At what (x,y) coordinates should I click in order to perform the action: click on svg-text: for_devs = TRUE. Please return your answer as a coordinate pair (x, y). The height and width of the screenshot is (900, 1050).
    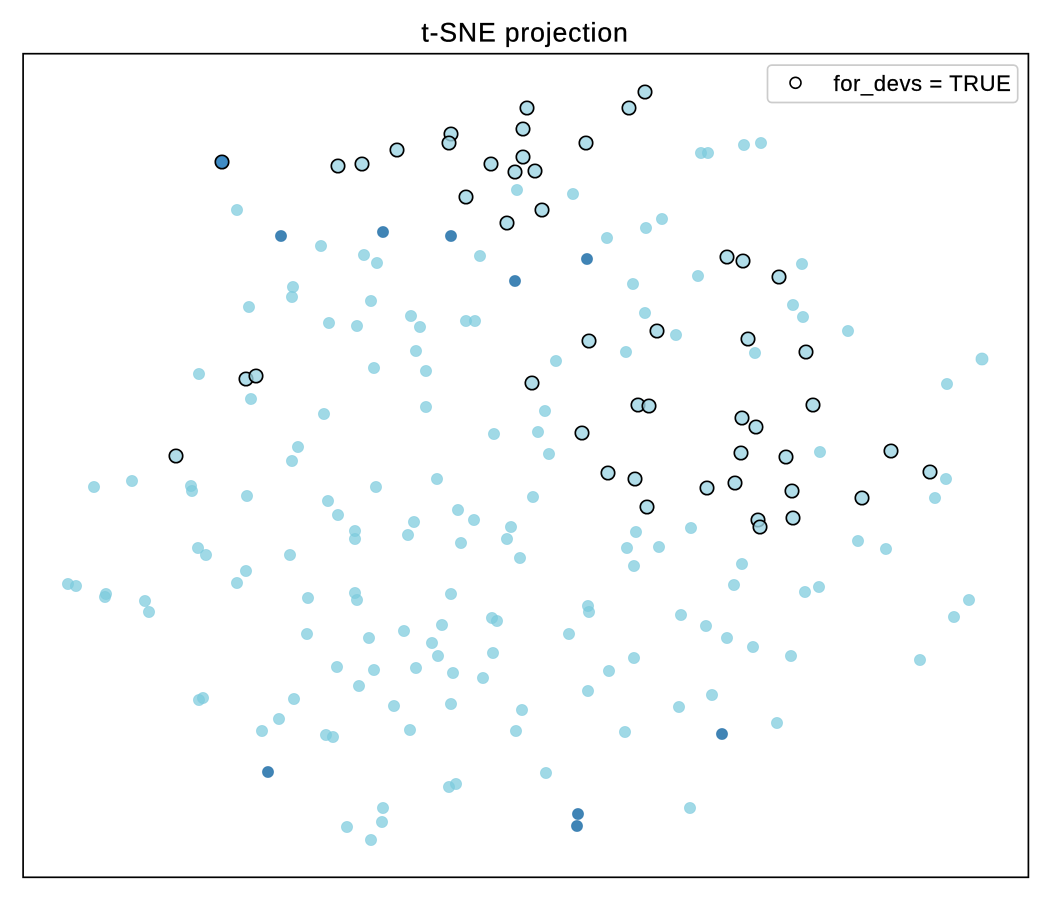
    Looking at the image, I should click on (923, 83).